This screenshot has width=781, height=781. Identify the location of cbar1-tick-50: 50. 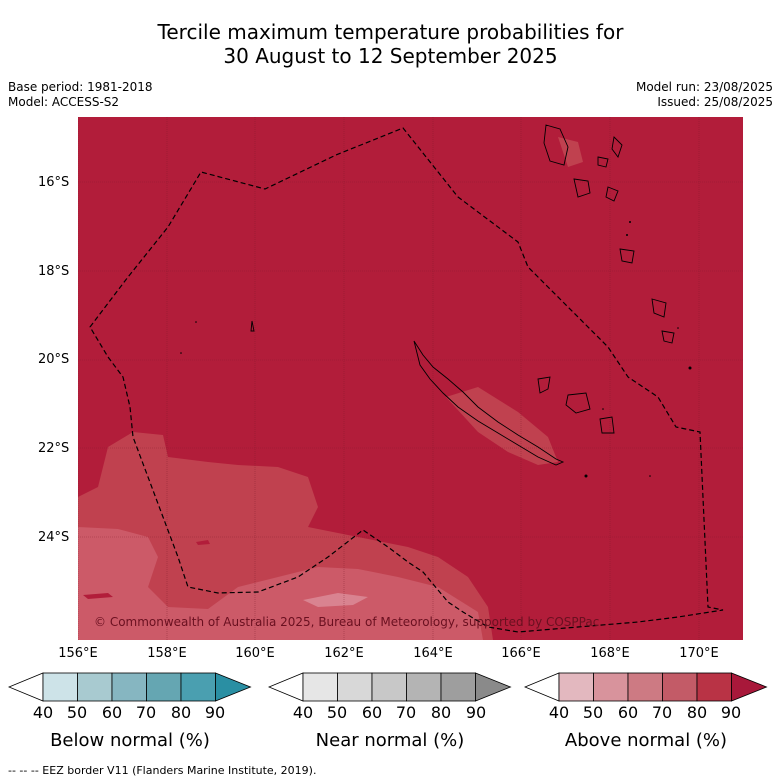
(337, 712).